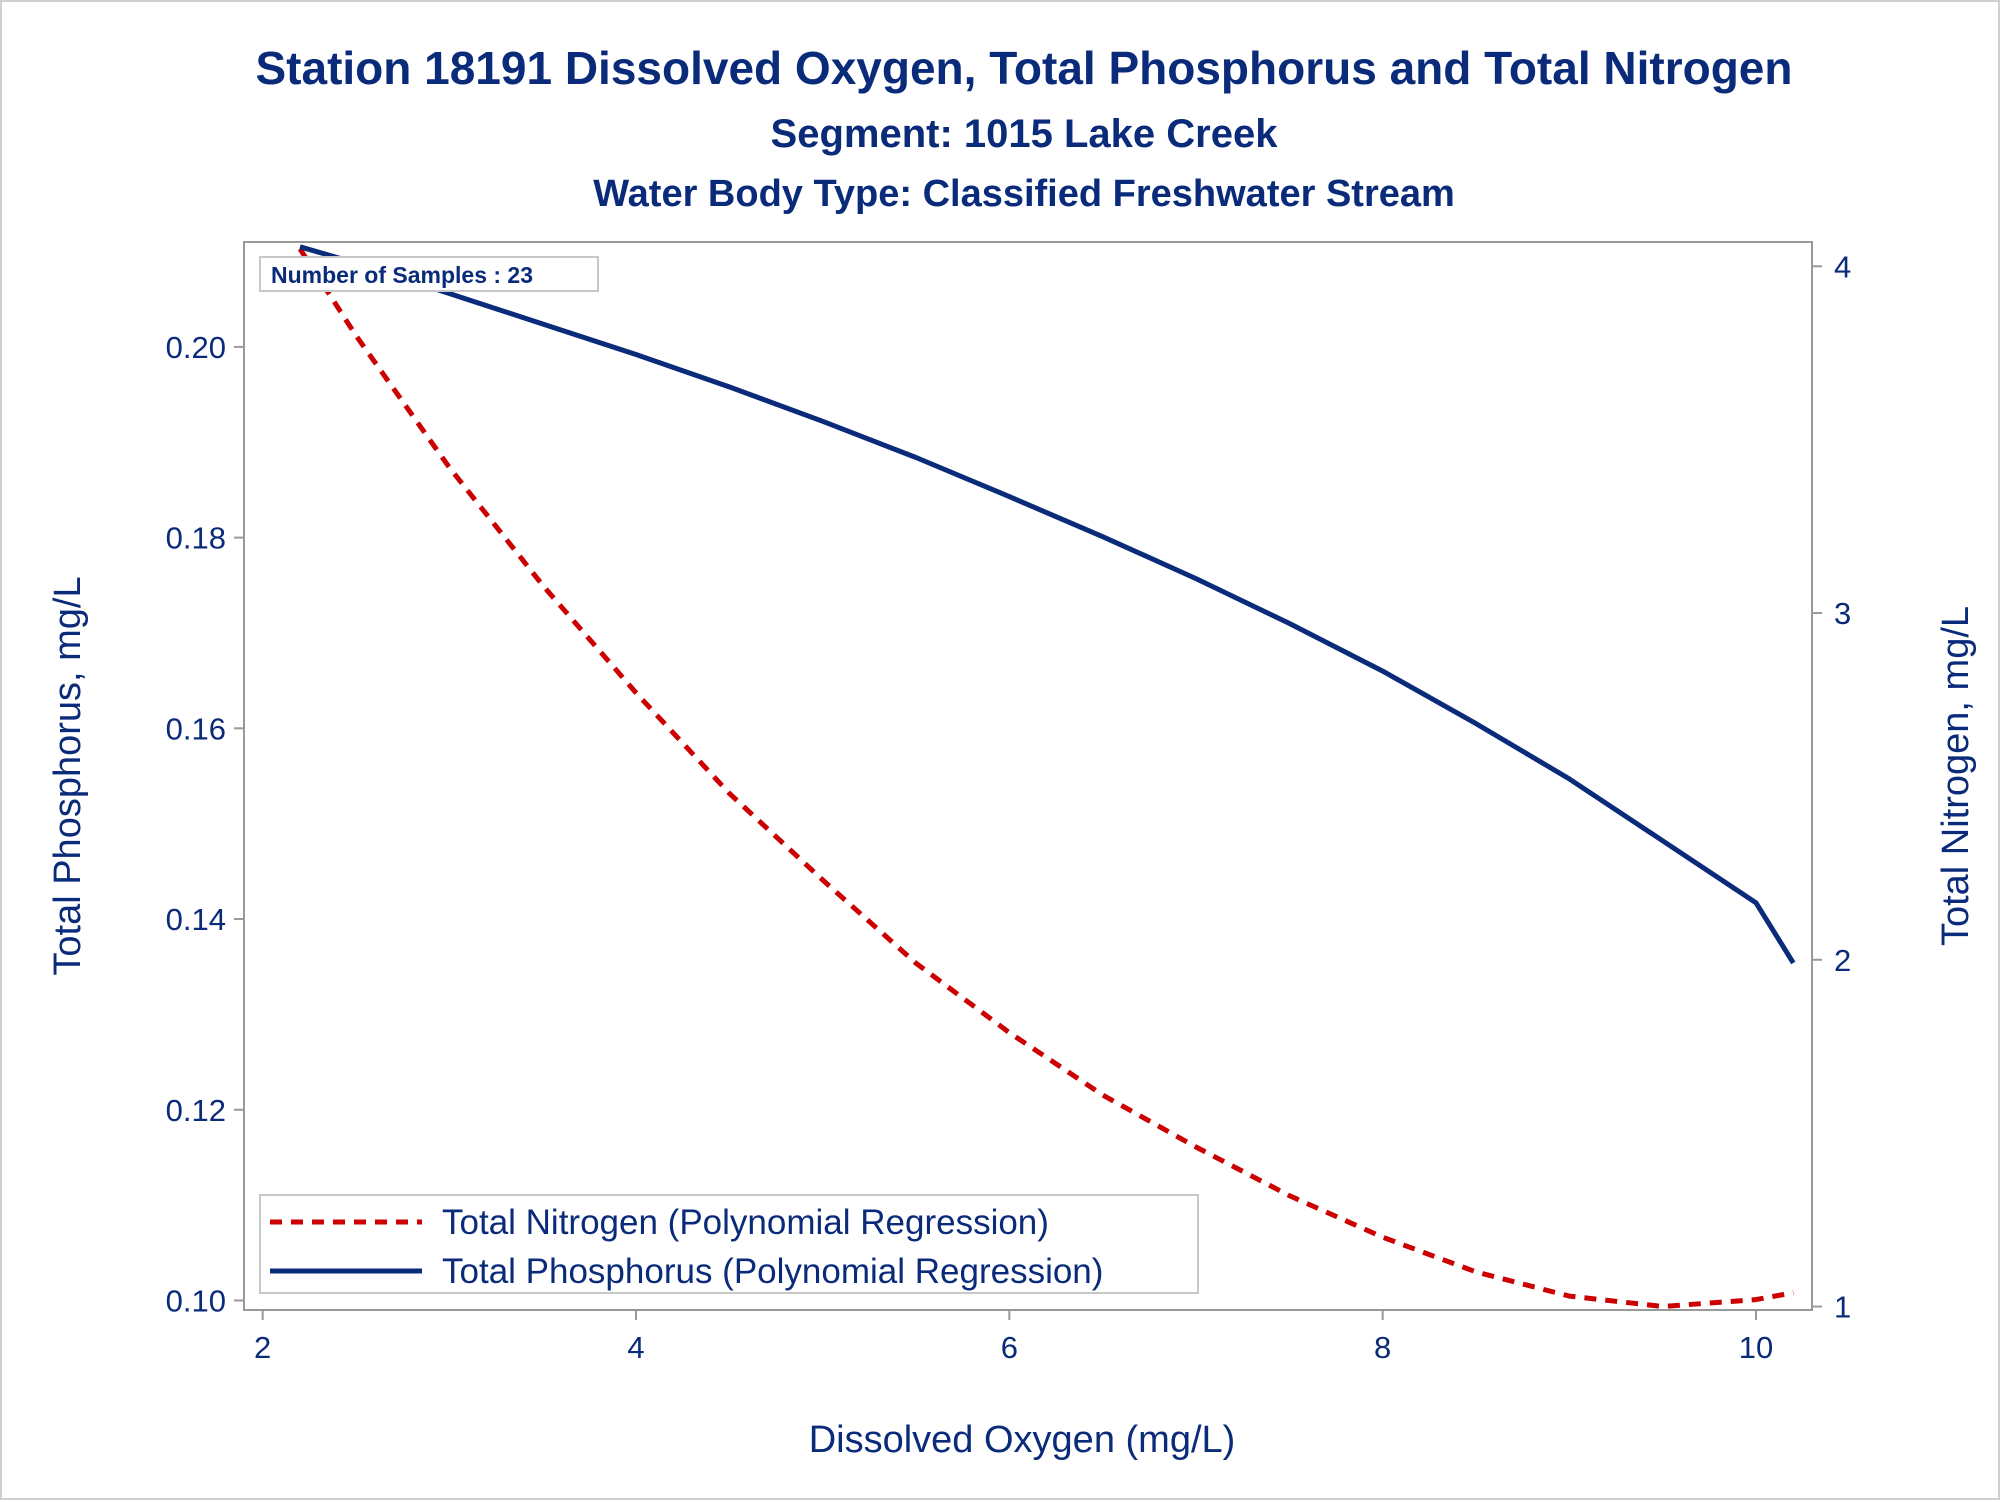 The height and width of the screenshot is (1502, 2000). What do you see at coordinates (196, 347) in the screenshot?
I see `y-tick-label: 0.20` at bounding box center [196, 347].